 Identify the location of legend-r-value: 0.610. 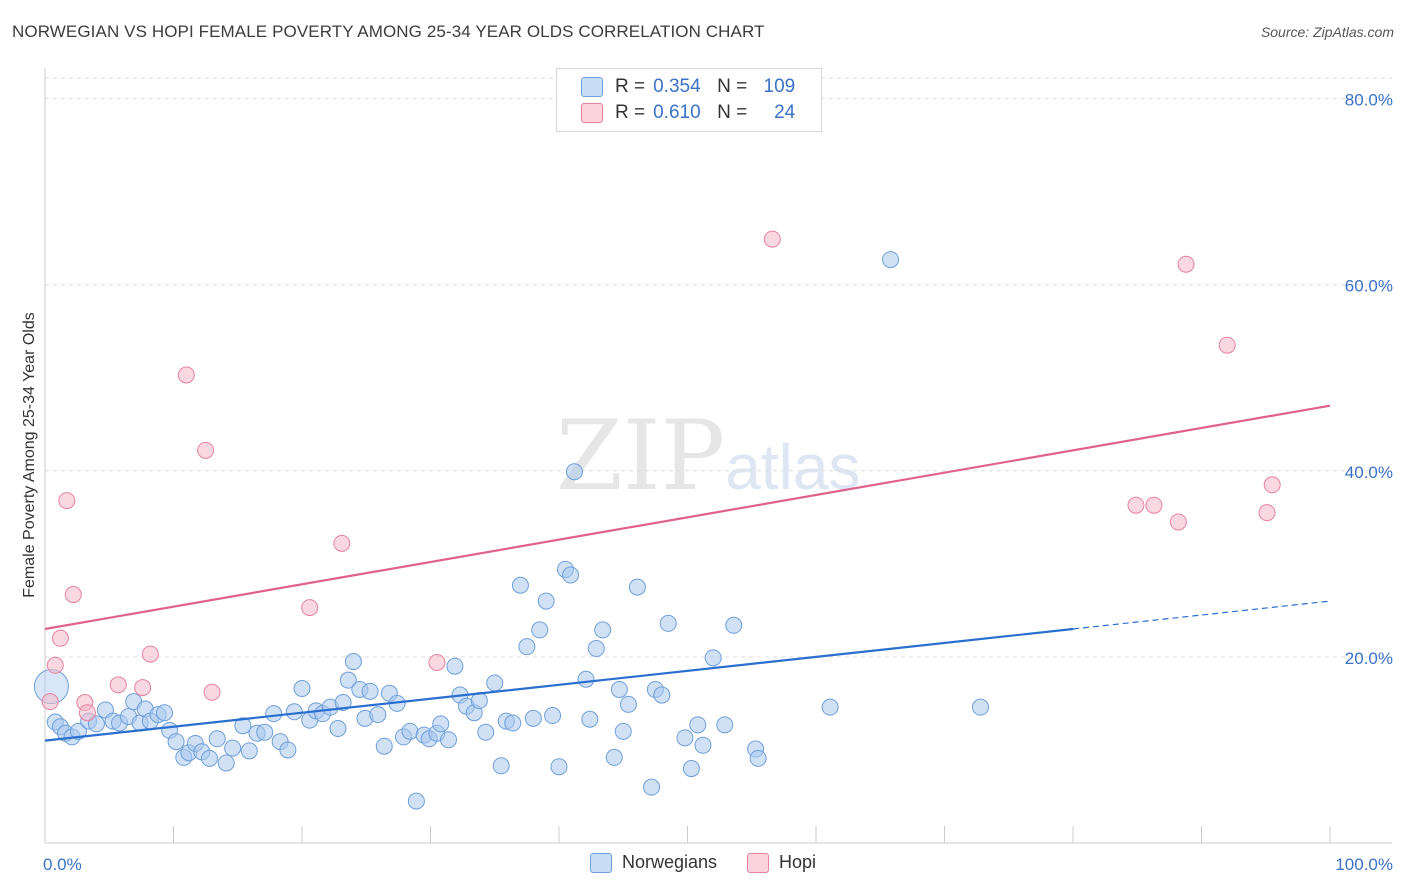
(677, 112).